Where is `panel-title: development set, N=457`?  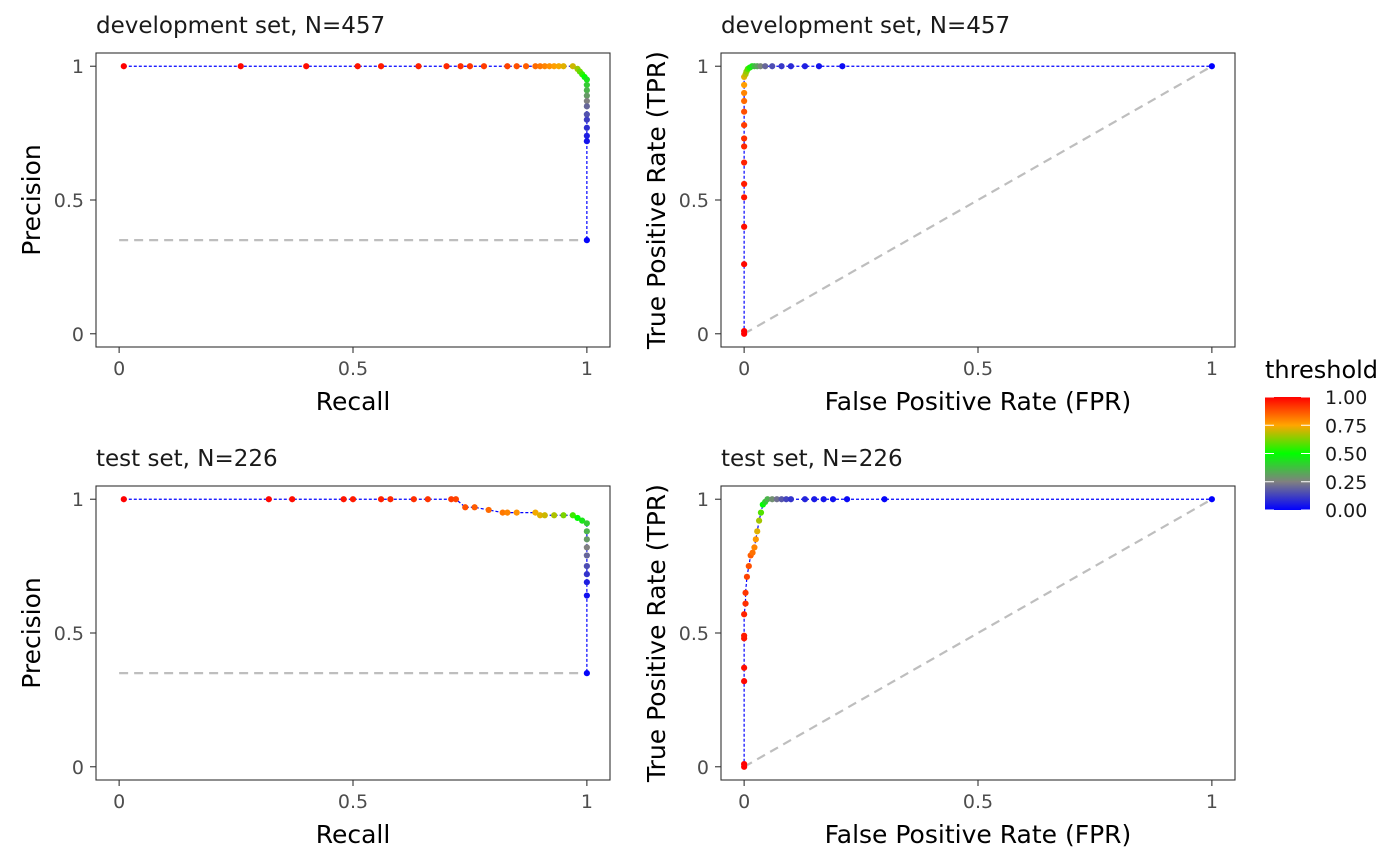
panel-title: development set, N=457 is located at coordinates (865, 26).